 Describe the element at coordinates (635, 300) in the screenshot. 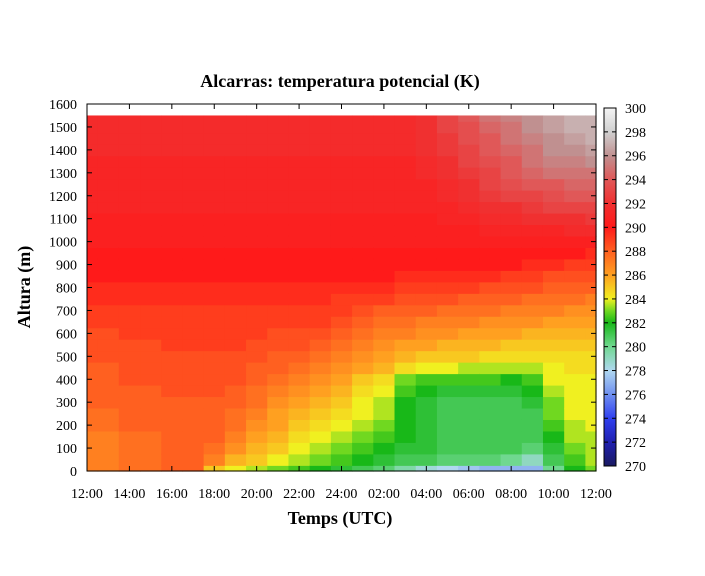

I see `colorbar-tick-label: 284` at that location.